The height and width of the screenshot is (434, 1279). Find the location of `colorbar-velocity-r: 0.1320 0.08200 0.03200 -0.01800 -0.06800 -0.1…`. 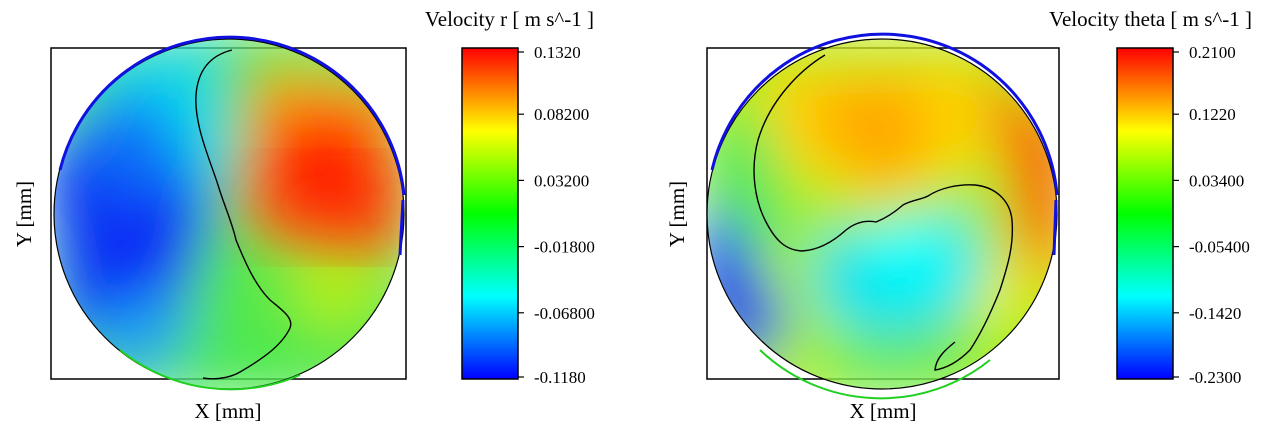

colorbar-velocity-r: 0.1320 0.08200 0.03200 -0.01800 -0.06800 -0.1… is located at coordinates (528, 215).